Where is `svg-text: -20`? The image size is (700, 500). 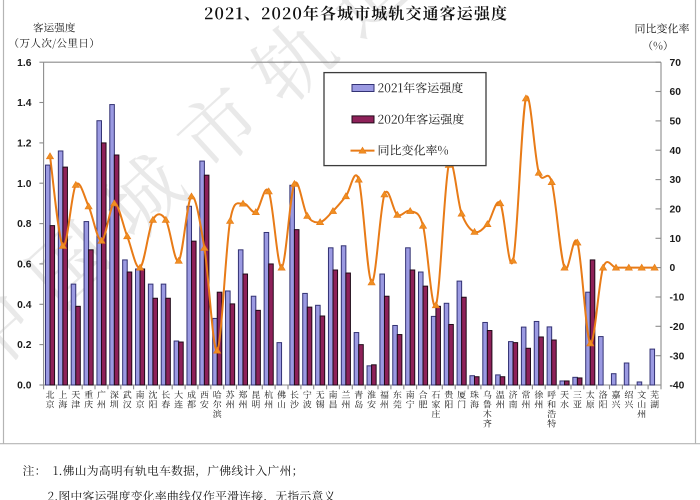 svg-text: -20 is located at coordinates (677, 327).